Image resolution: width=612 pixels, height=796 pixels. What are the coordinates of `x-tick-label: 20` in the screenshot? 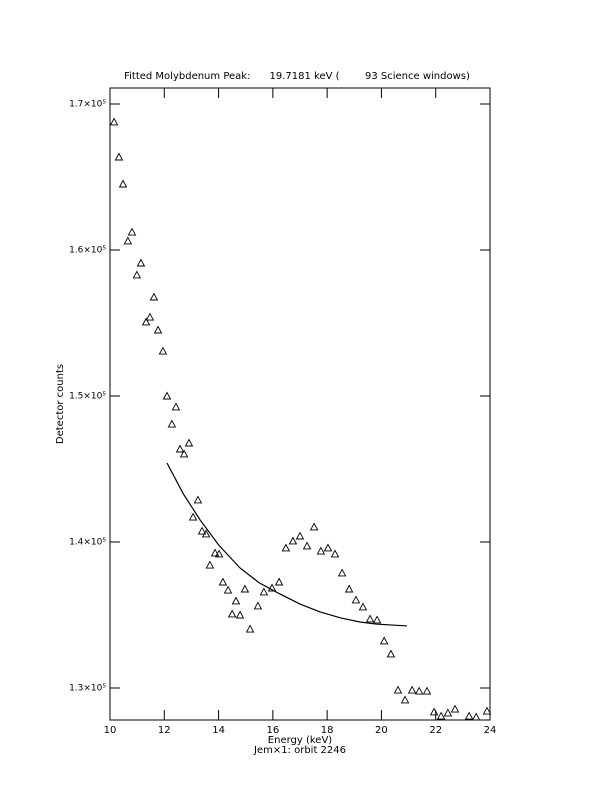 It's located at (381, 730).